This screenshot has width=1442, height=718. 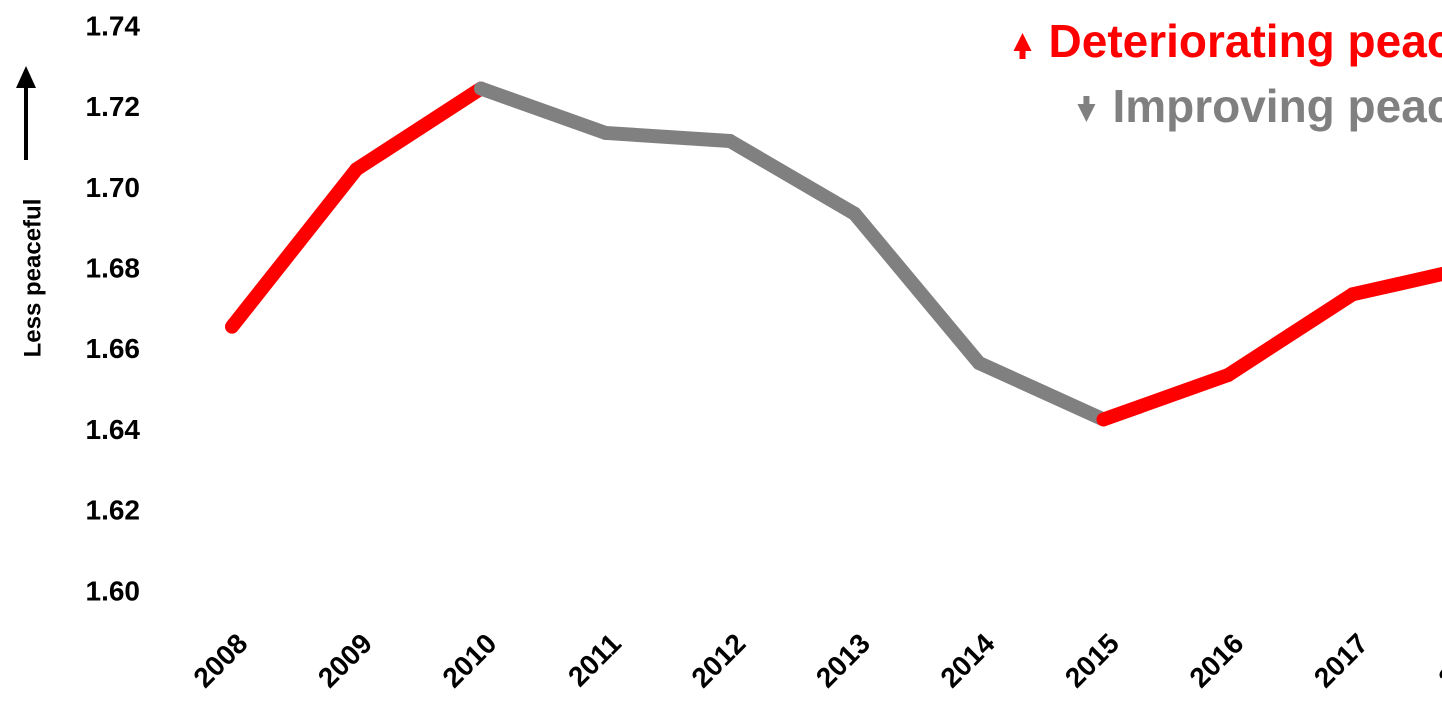 I want to click on y-axis-label: Less peaceful, so click(x=32, y=278).